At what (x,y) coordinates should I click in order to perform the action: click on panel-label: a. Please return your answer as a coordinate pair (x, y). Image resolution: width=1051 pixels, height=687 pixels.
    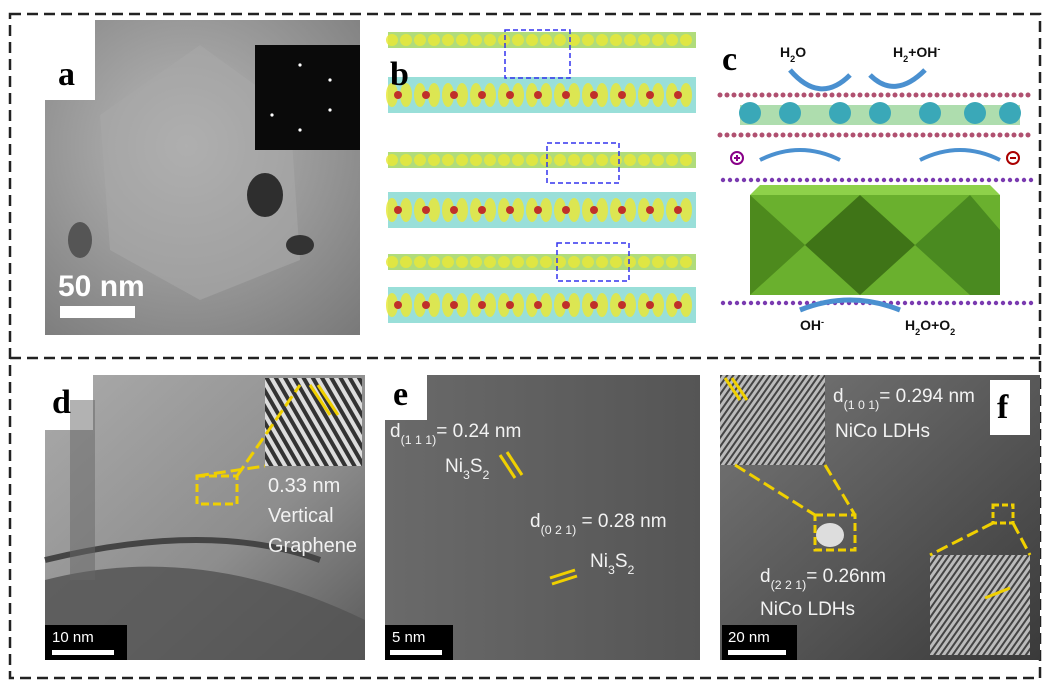
    Looking at the image, I should click on (66, 74).